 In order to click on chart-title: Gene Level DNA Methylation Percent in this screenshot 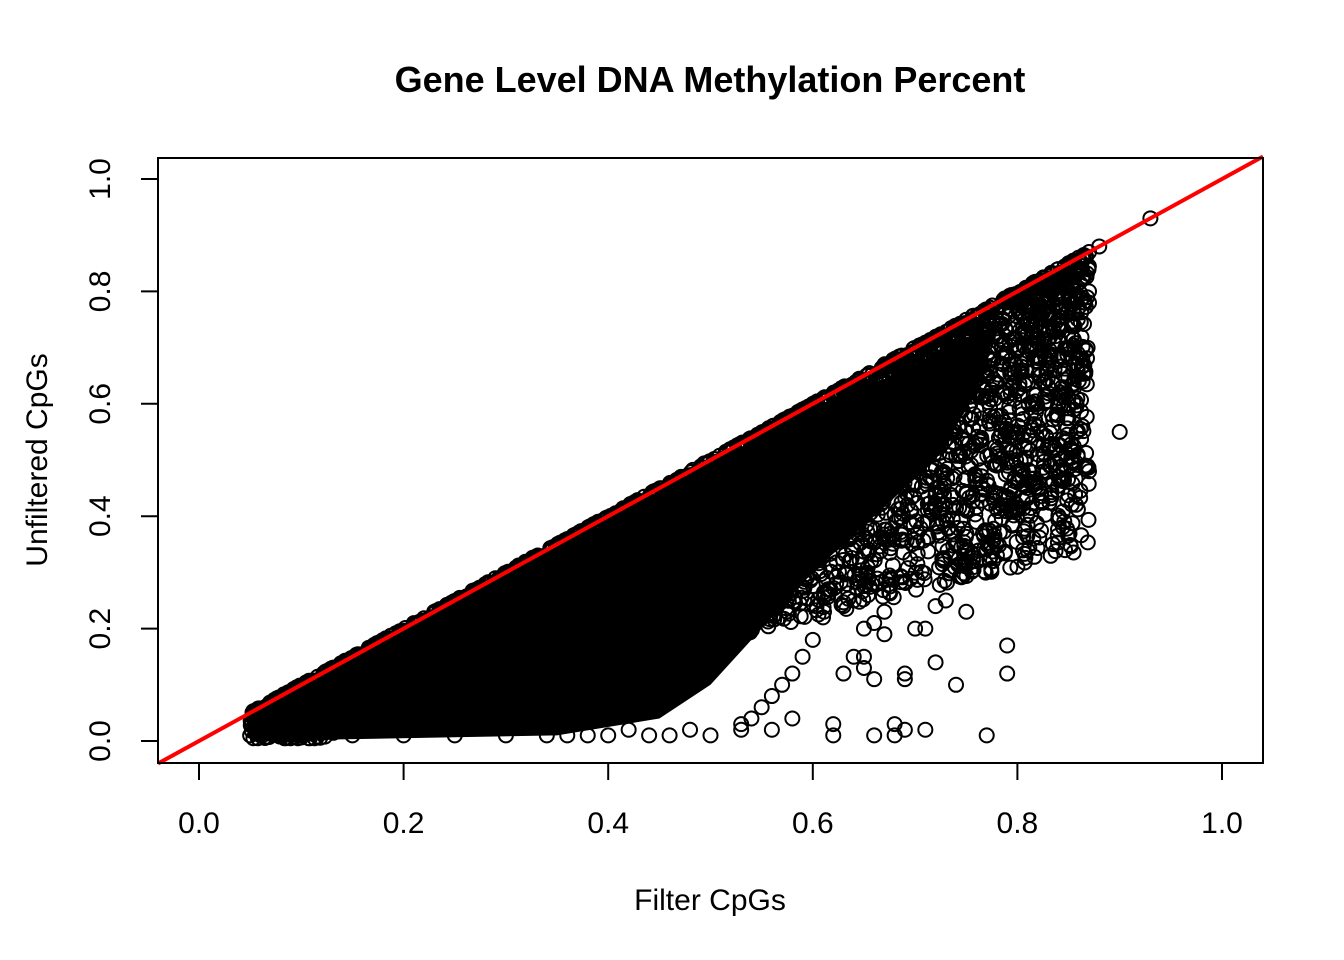, I will do `click(710, 79)`.